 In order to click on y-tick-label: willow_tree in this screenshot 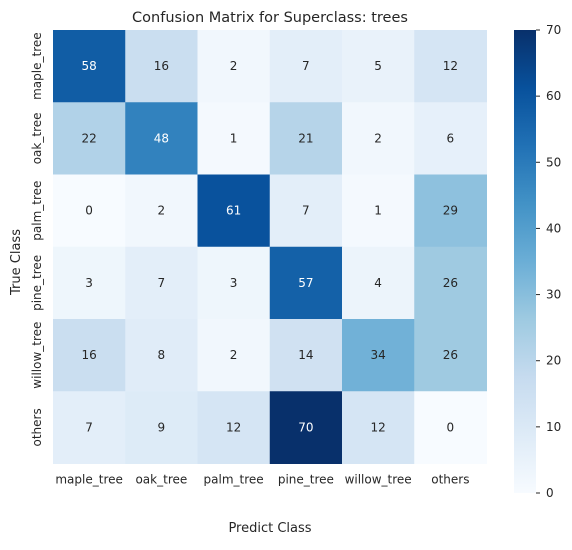, I will do `click(37, 355)`.